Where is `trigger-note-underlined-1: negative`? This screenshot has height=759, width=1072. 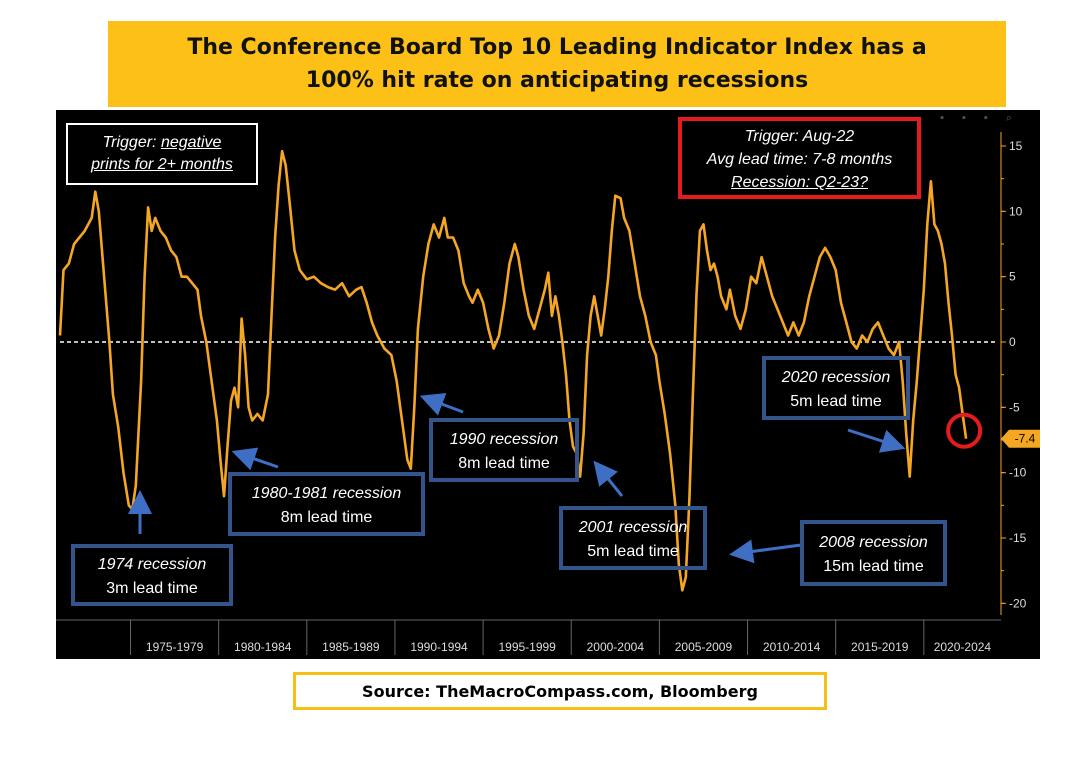
trigger-note-underlined-1: negative is located at coordinates (191, 142).